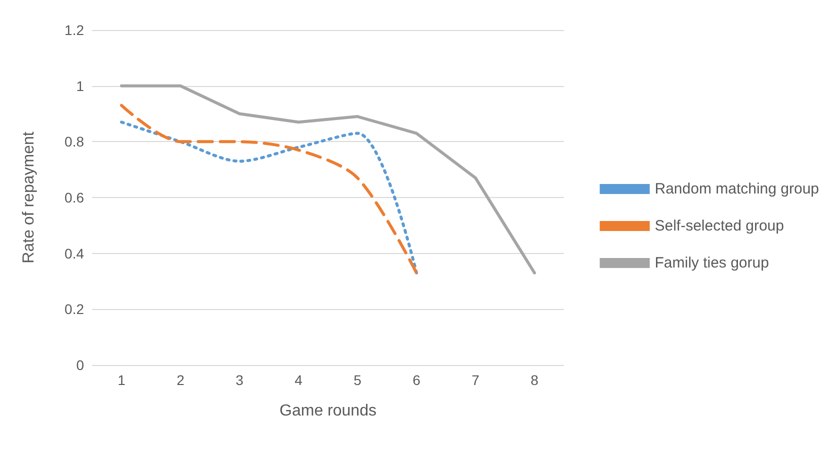 The image size is (829, 452). I want to click on y-tick-label: 0, so click(80, 365).